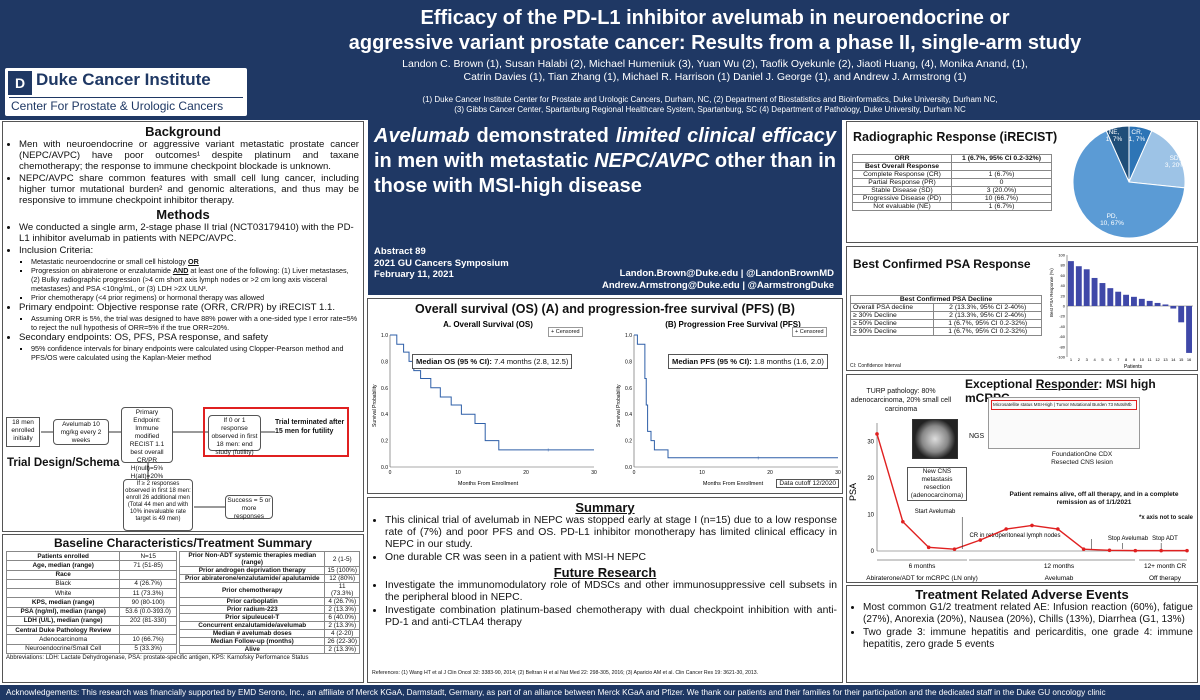  What do you see at coordinates (628, 336) in the screenshot?
I see `km-y-tick: 1.0` at bounding box center [628, 336].